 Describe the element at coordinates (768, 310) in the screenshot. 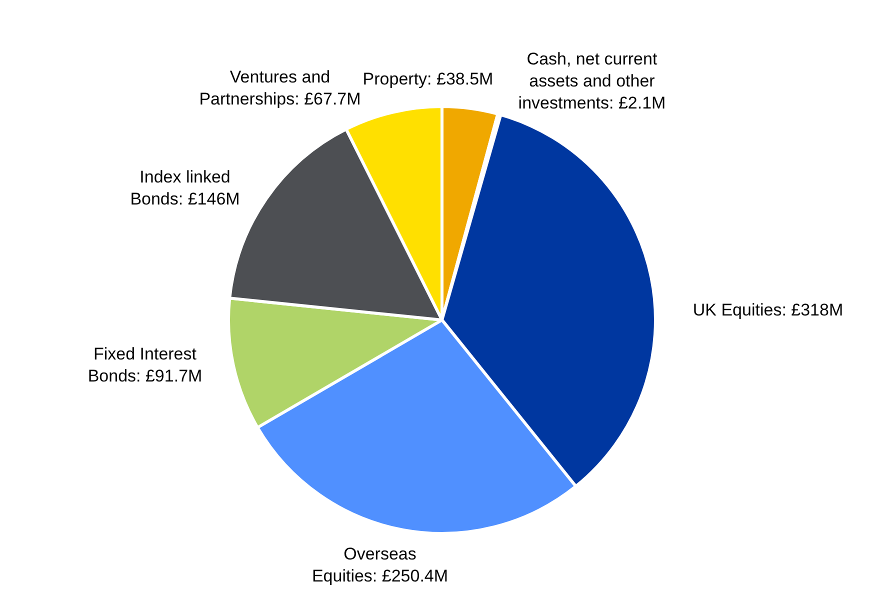

I see `slice-label: UK Equities: £318M` at that location.